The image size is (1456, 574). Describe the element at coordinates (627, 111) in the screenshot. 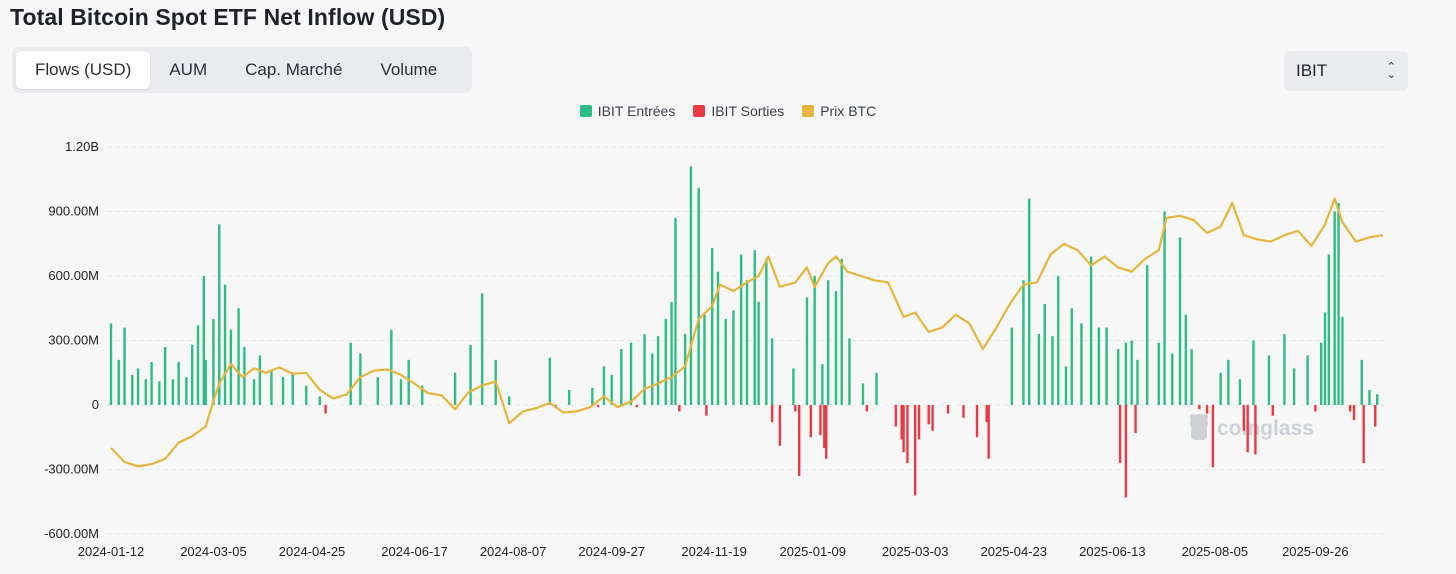

I see `legend-item-inflows: IBIT Entrées` at that location.